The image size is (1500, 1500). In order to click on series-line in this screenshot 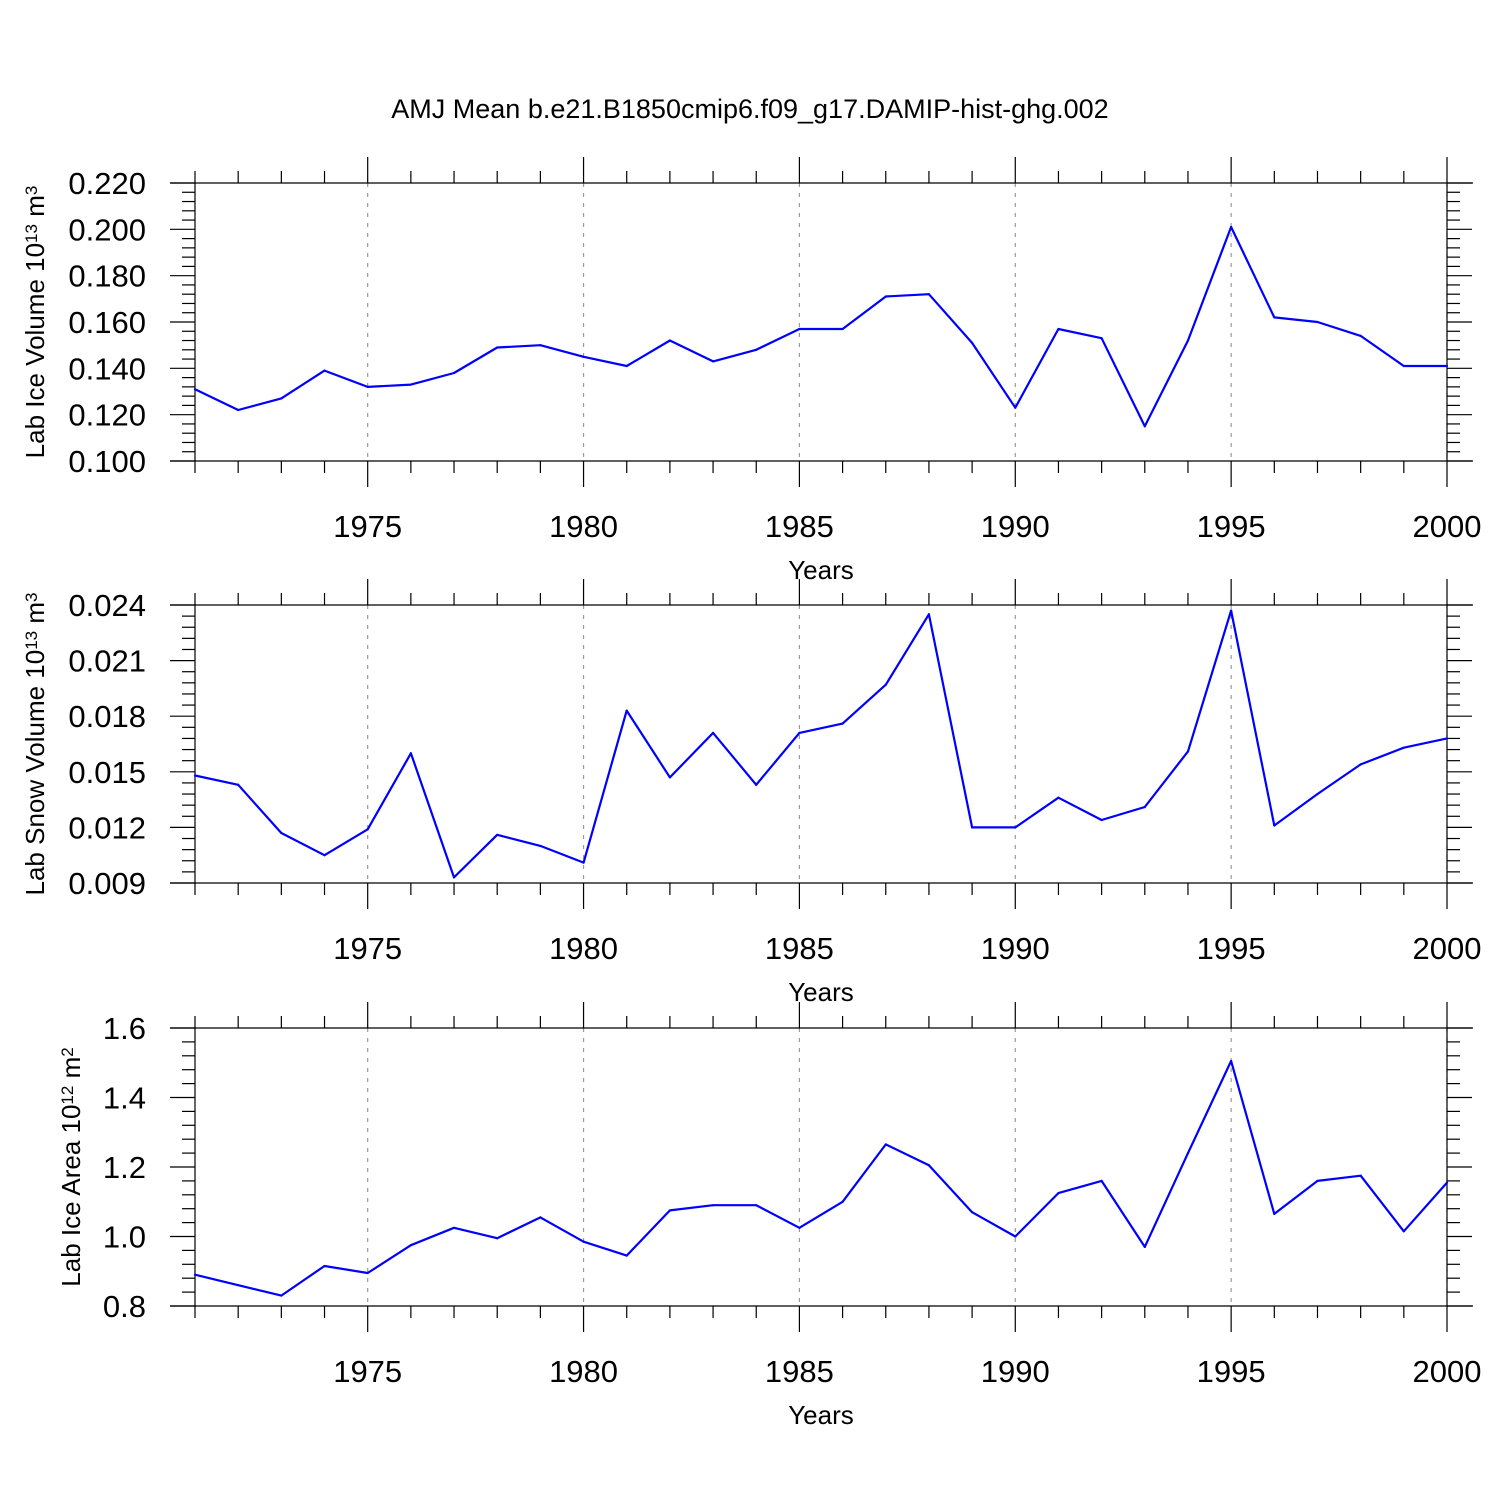, I will do `click(821, 1178)`.